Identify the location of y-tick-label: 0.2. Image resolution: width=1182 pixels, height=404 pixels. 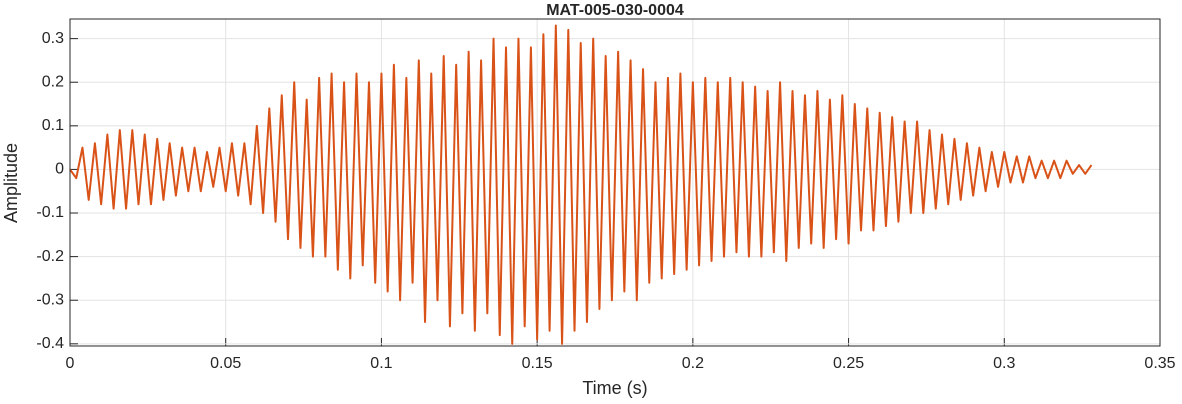
(53, 81).